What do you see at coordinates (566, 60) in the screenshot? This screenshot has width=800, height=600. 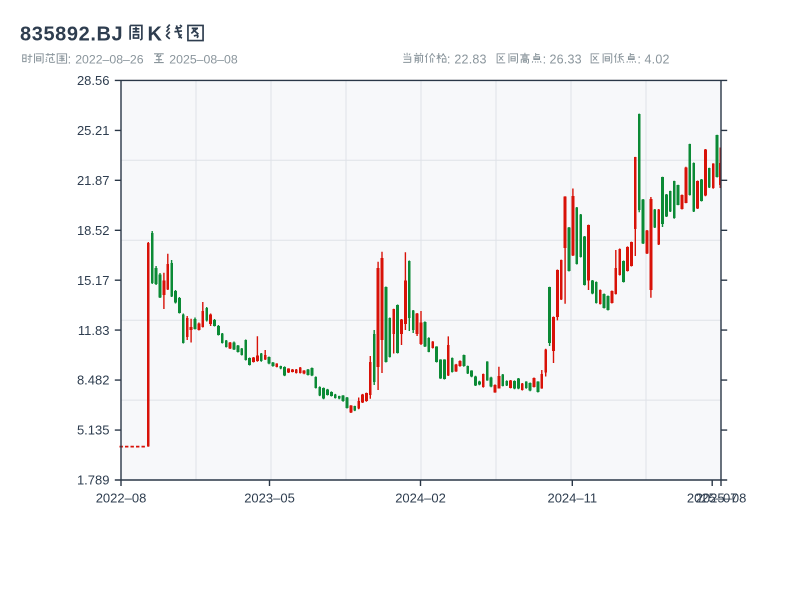 I see `svg-text: 26.33` at bounding box center [566, 60].